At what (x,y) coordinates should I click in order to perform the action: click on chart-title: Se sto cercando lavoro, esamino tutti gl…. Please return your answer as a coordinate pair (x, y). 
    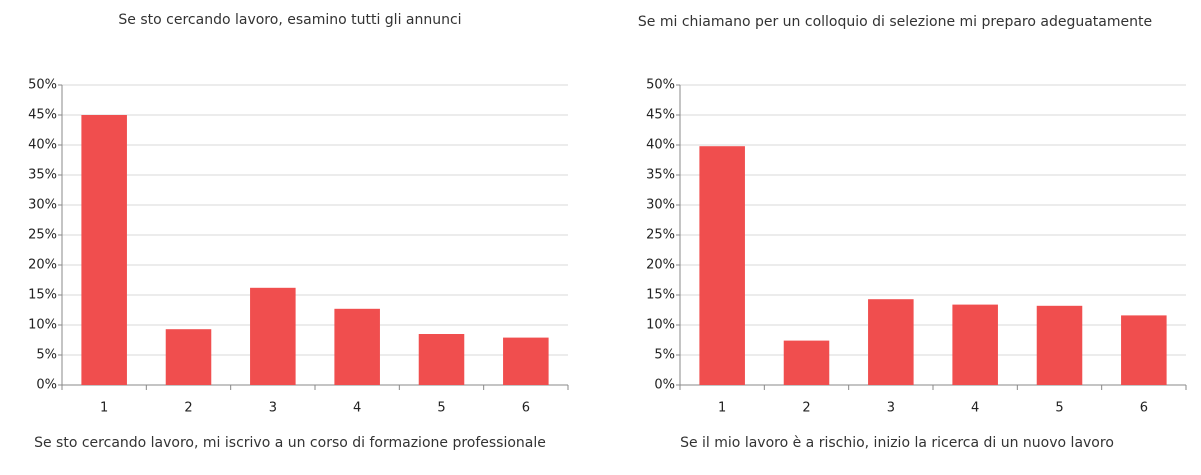
    Looking at the image, I should click on (290, 20).